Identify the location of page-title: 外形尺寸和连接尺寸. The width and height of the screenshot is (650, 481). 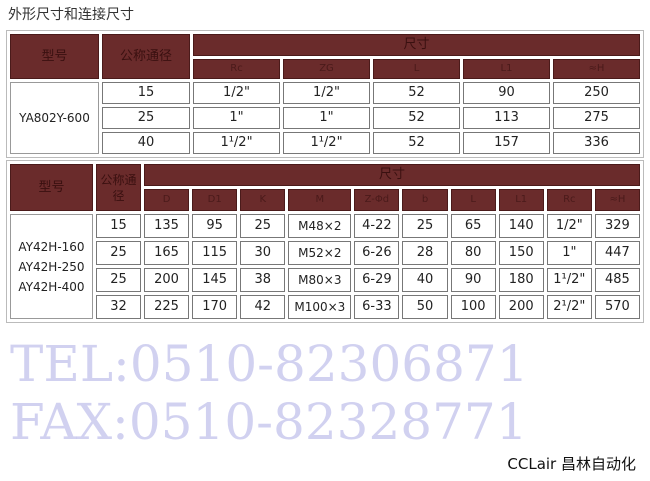
(71, 15).